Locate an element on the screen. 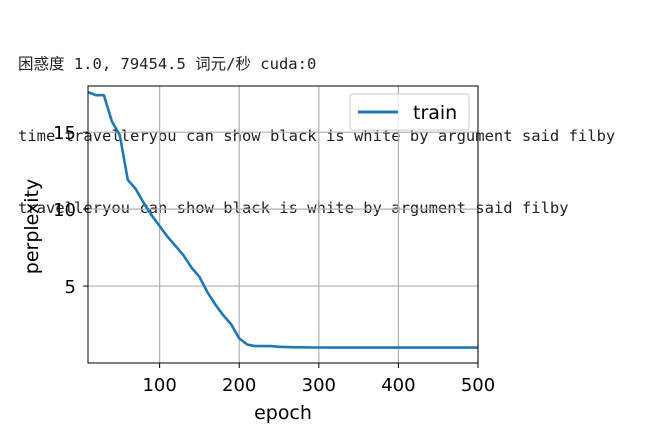 This screenshot has width=656, height=429. x-tick-label: 400 is located at coordinates (398, 385).